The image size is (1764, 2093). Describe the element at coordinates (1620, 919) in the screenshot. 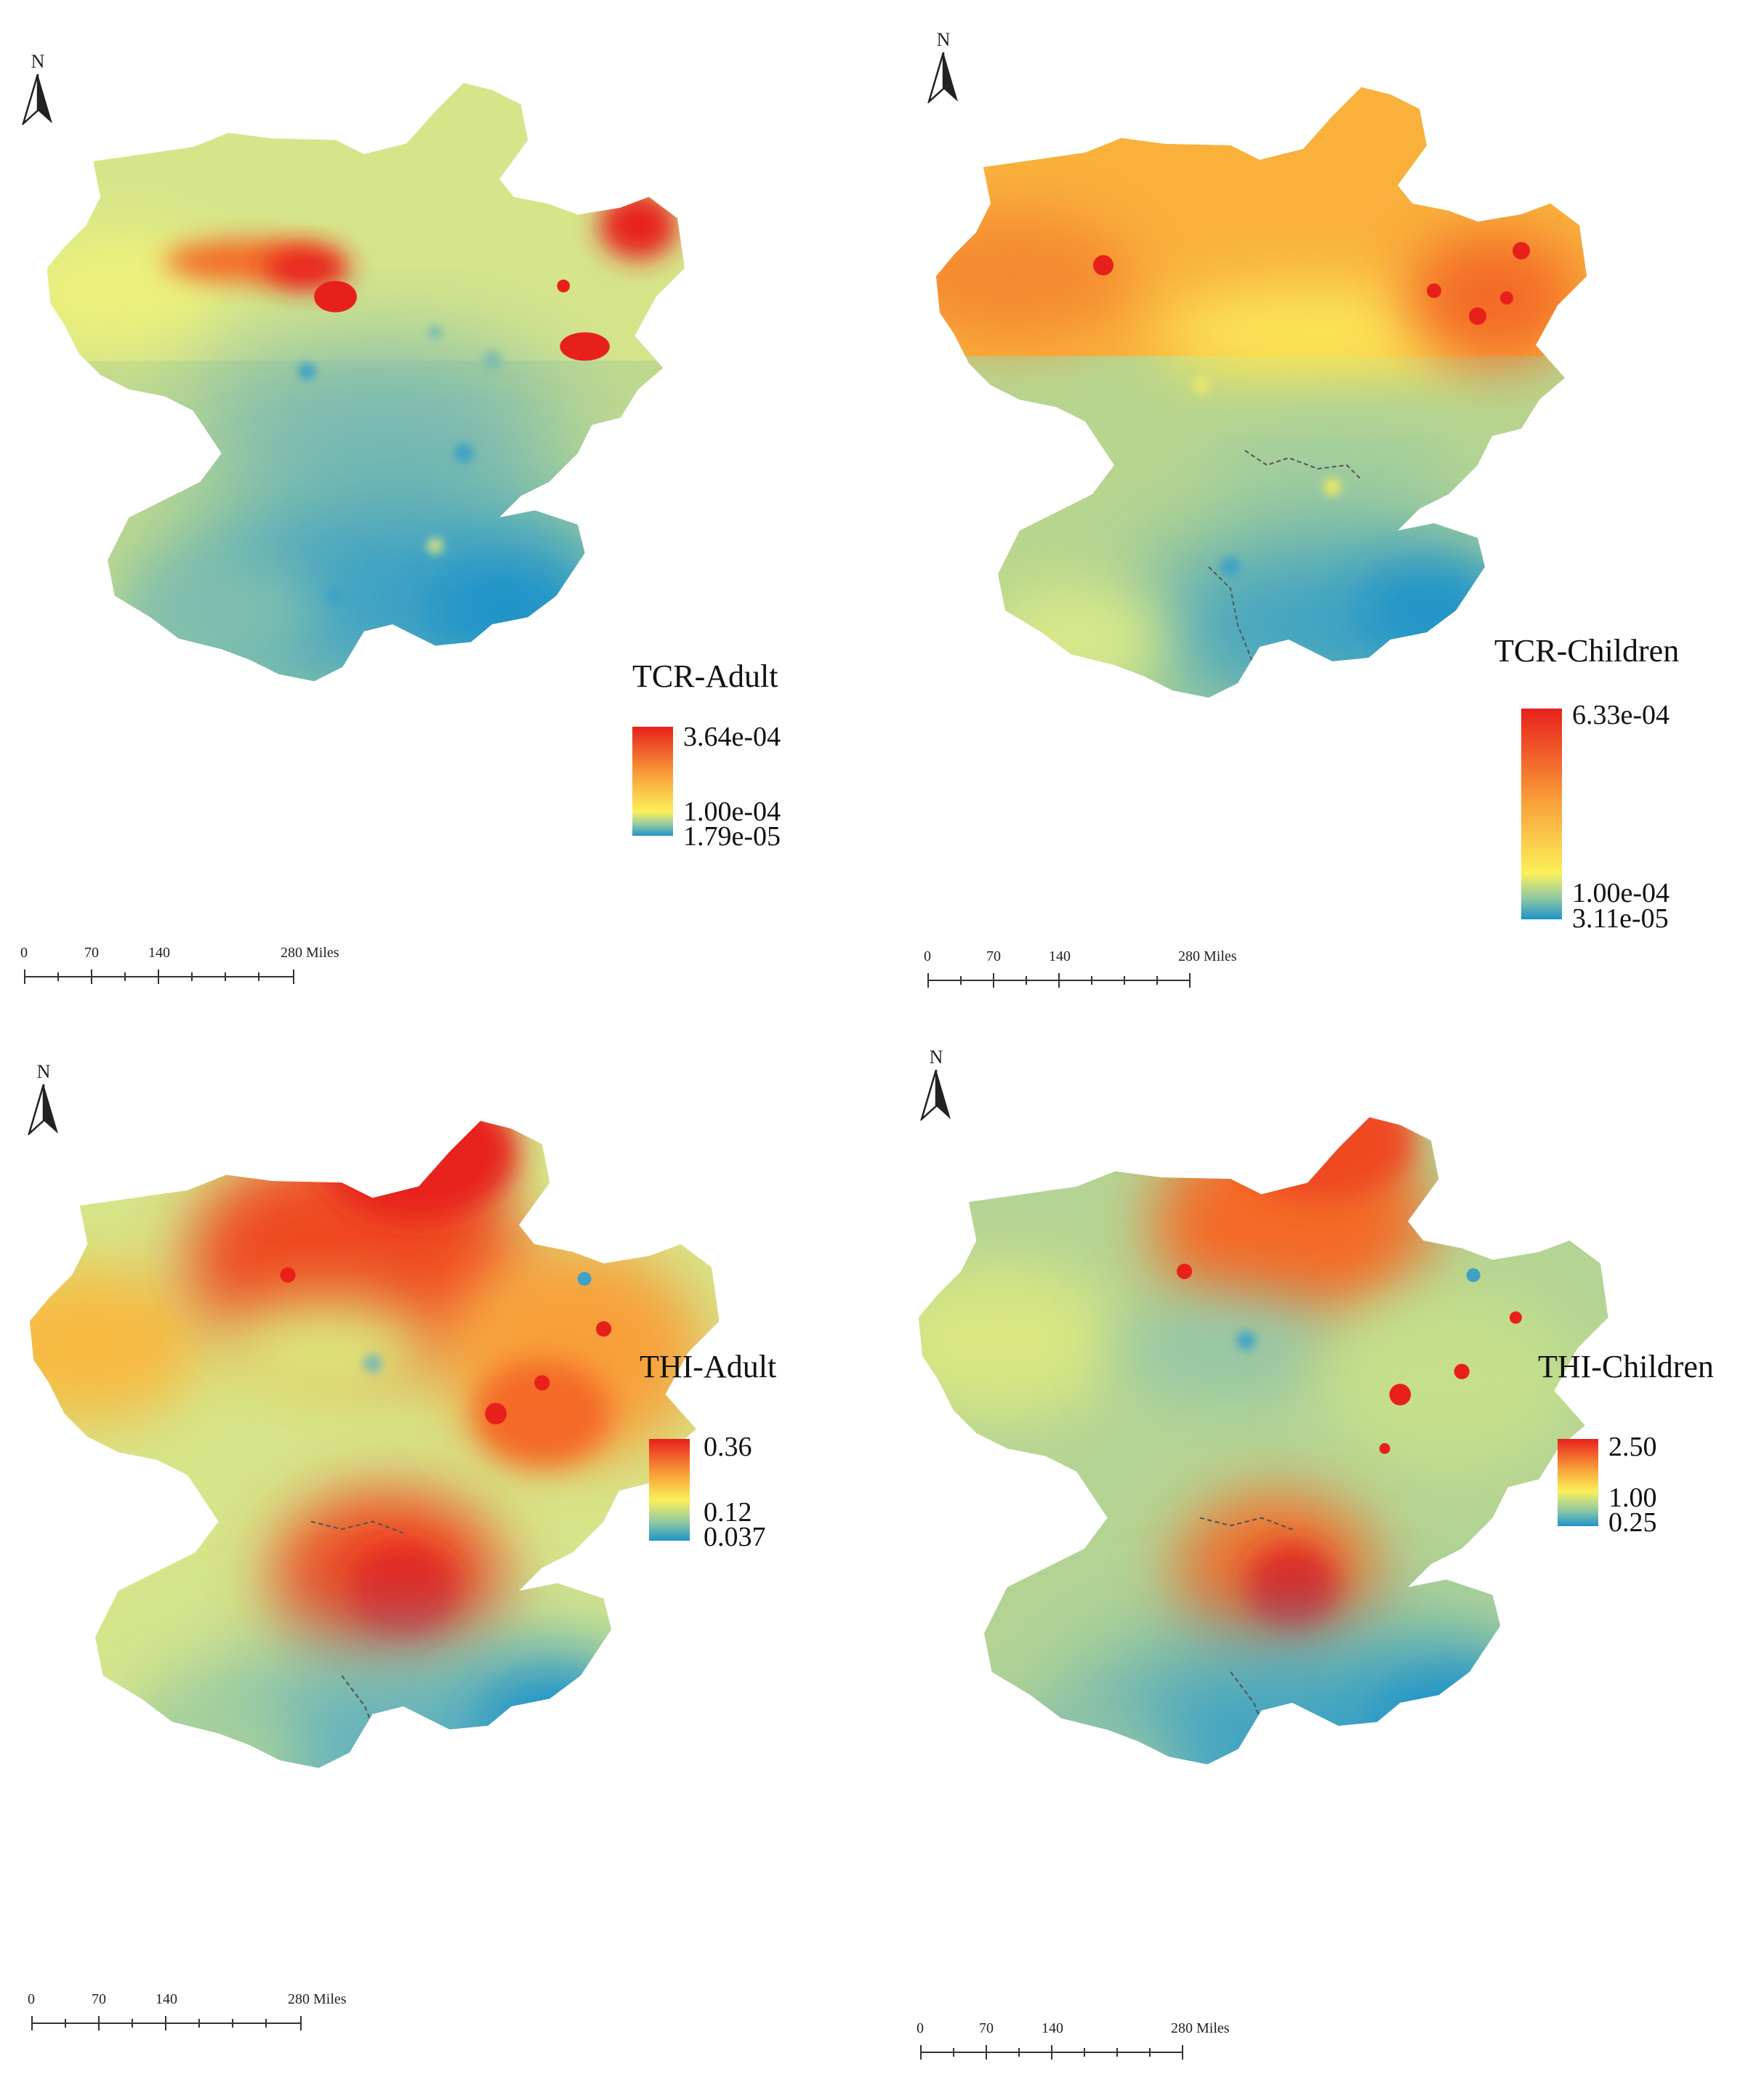

I see `legend-min-value: 3.11e-05` at that location.